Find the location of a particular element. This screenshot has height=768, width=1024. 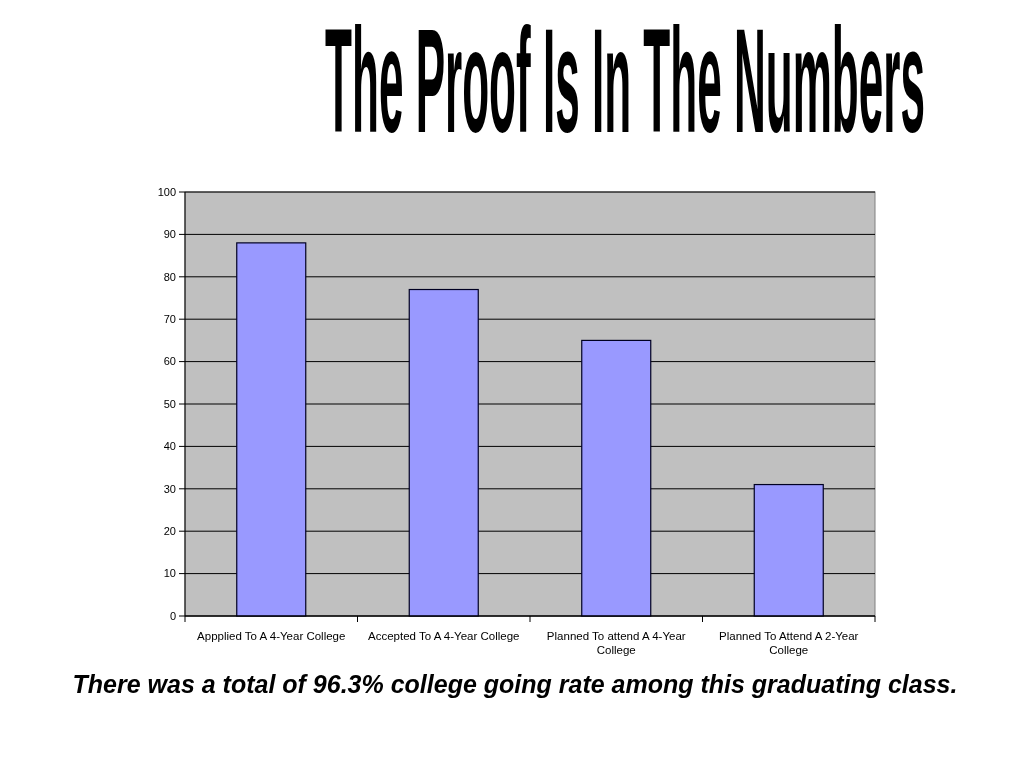

x-tick-label: Planned To Attend A 2-Year College is located at coordinates (789, 643).